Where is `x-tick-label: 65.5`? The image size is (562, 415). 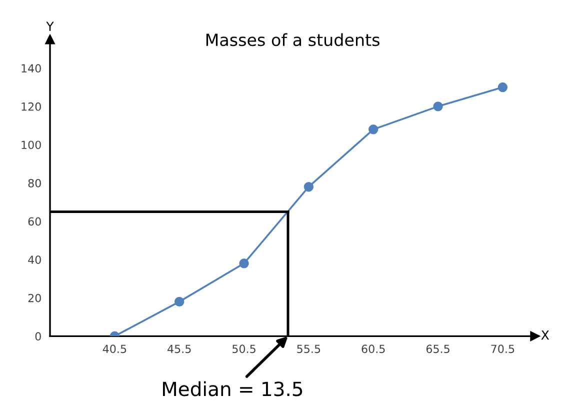
x-tick-label: 65.5 is located at coordinates (438, 349).